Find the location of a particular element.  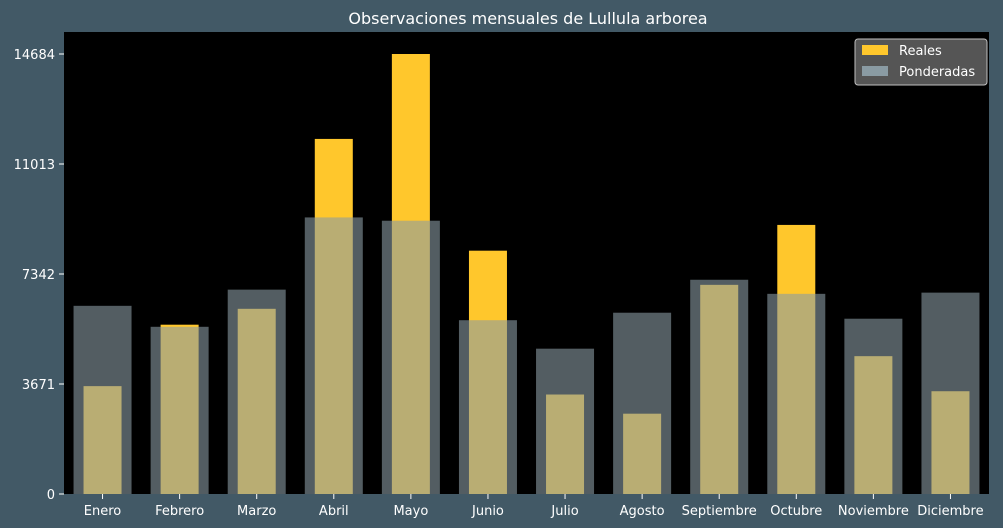

bar-ponderadas-agosto is located at coordinates (642, 403).